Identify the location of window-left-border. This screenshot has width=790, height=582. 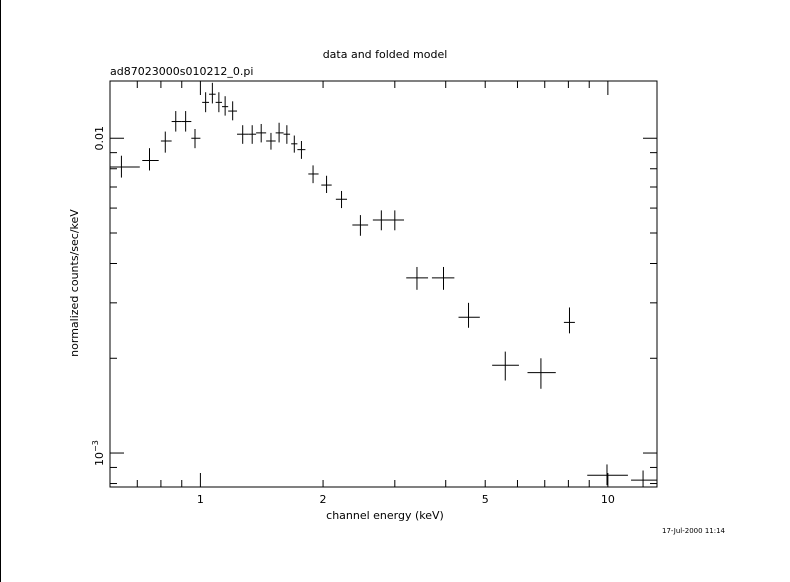
(0, 291).